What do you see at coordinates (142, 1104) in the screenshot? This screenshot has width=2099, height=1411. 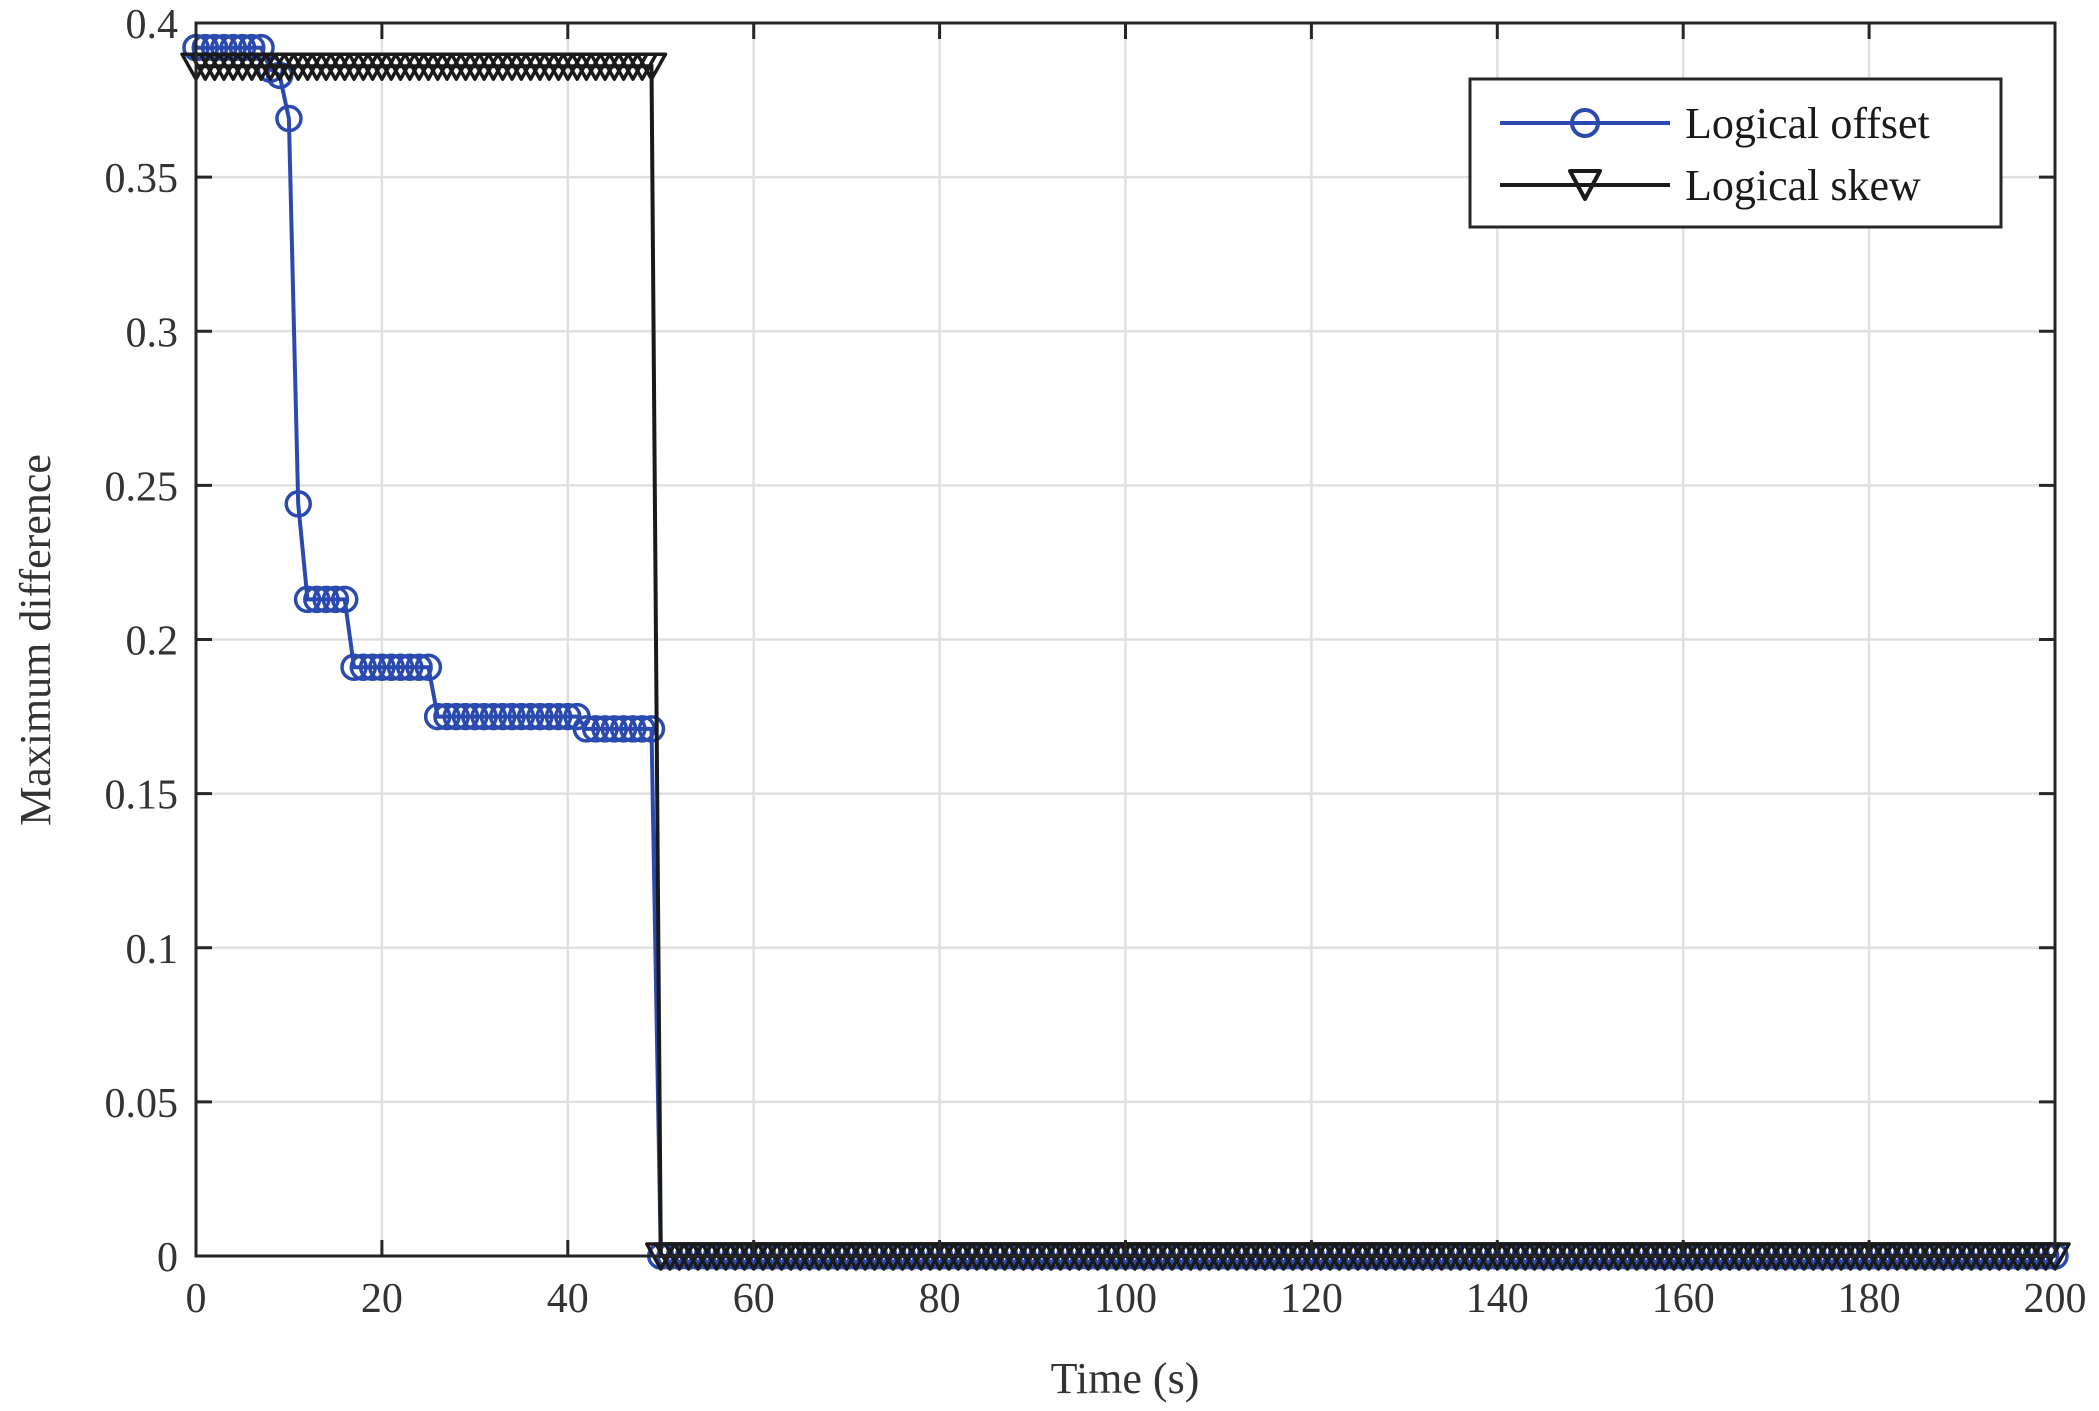 I see `y-tick-label: 0.05` at bounding box center [142, 1104].